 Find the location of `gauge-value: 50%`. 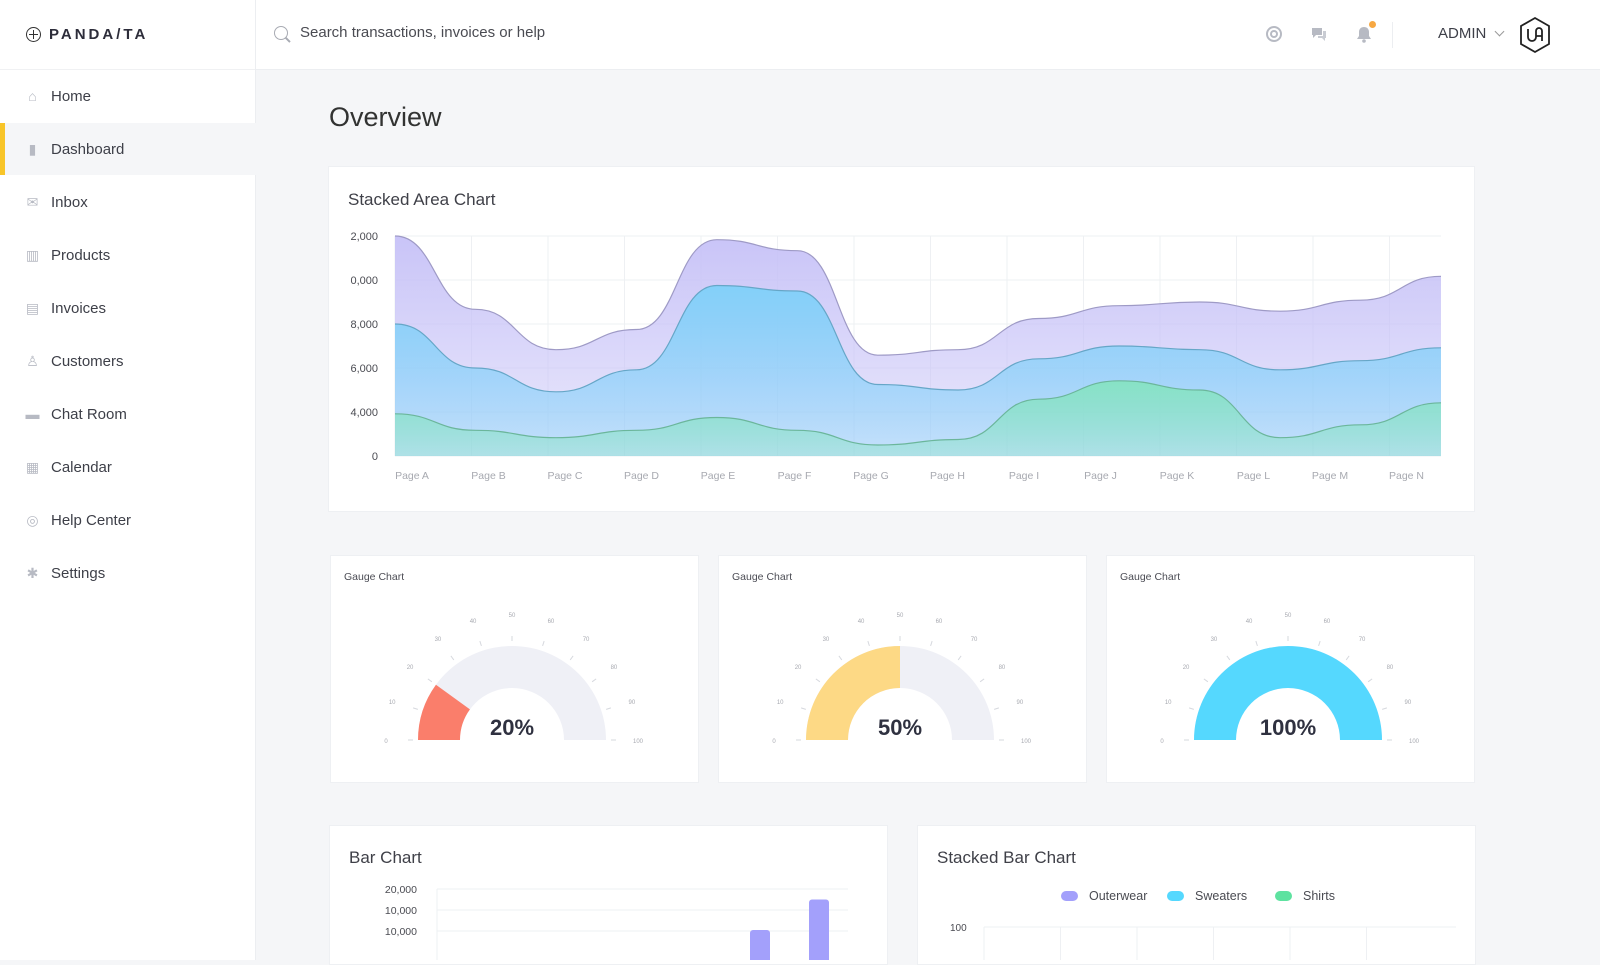

gauge-value: 50% is located at coordinates (900, 727).